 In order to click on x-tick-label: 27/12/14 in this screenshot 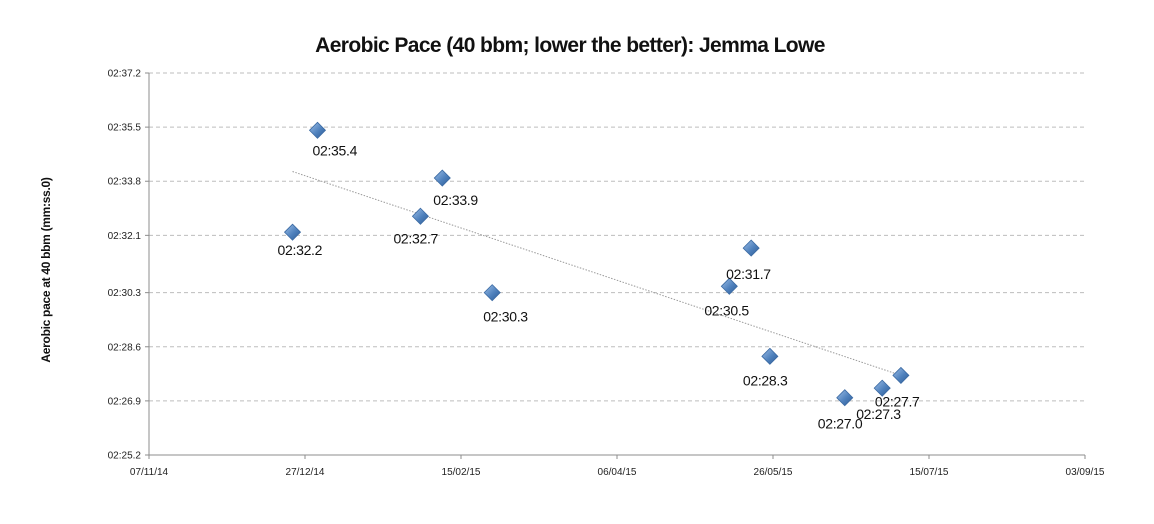, I will do `click(305, 472)`.